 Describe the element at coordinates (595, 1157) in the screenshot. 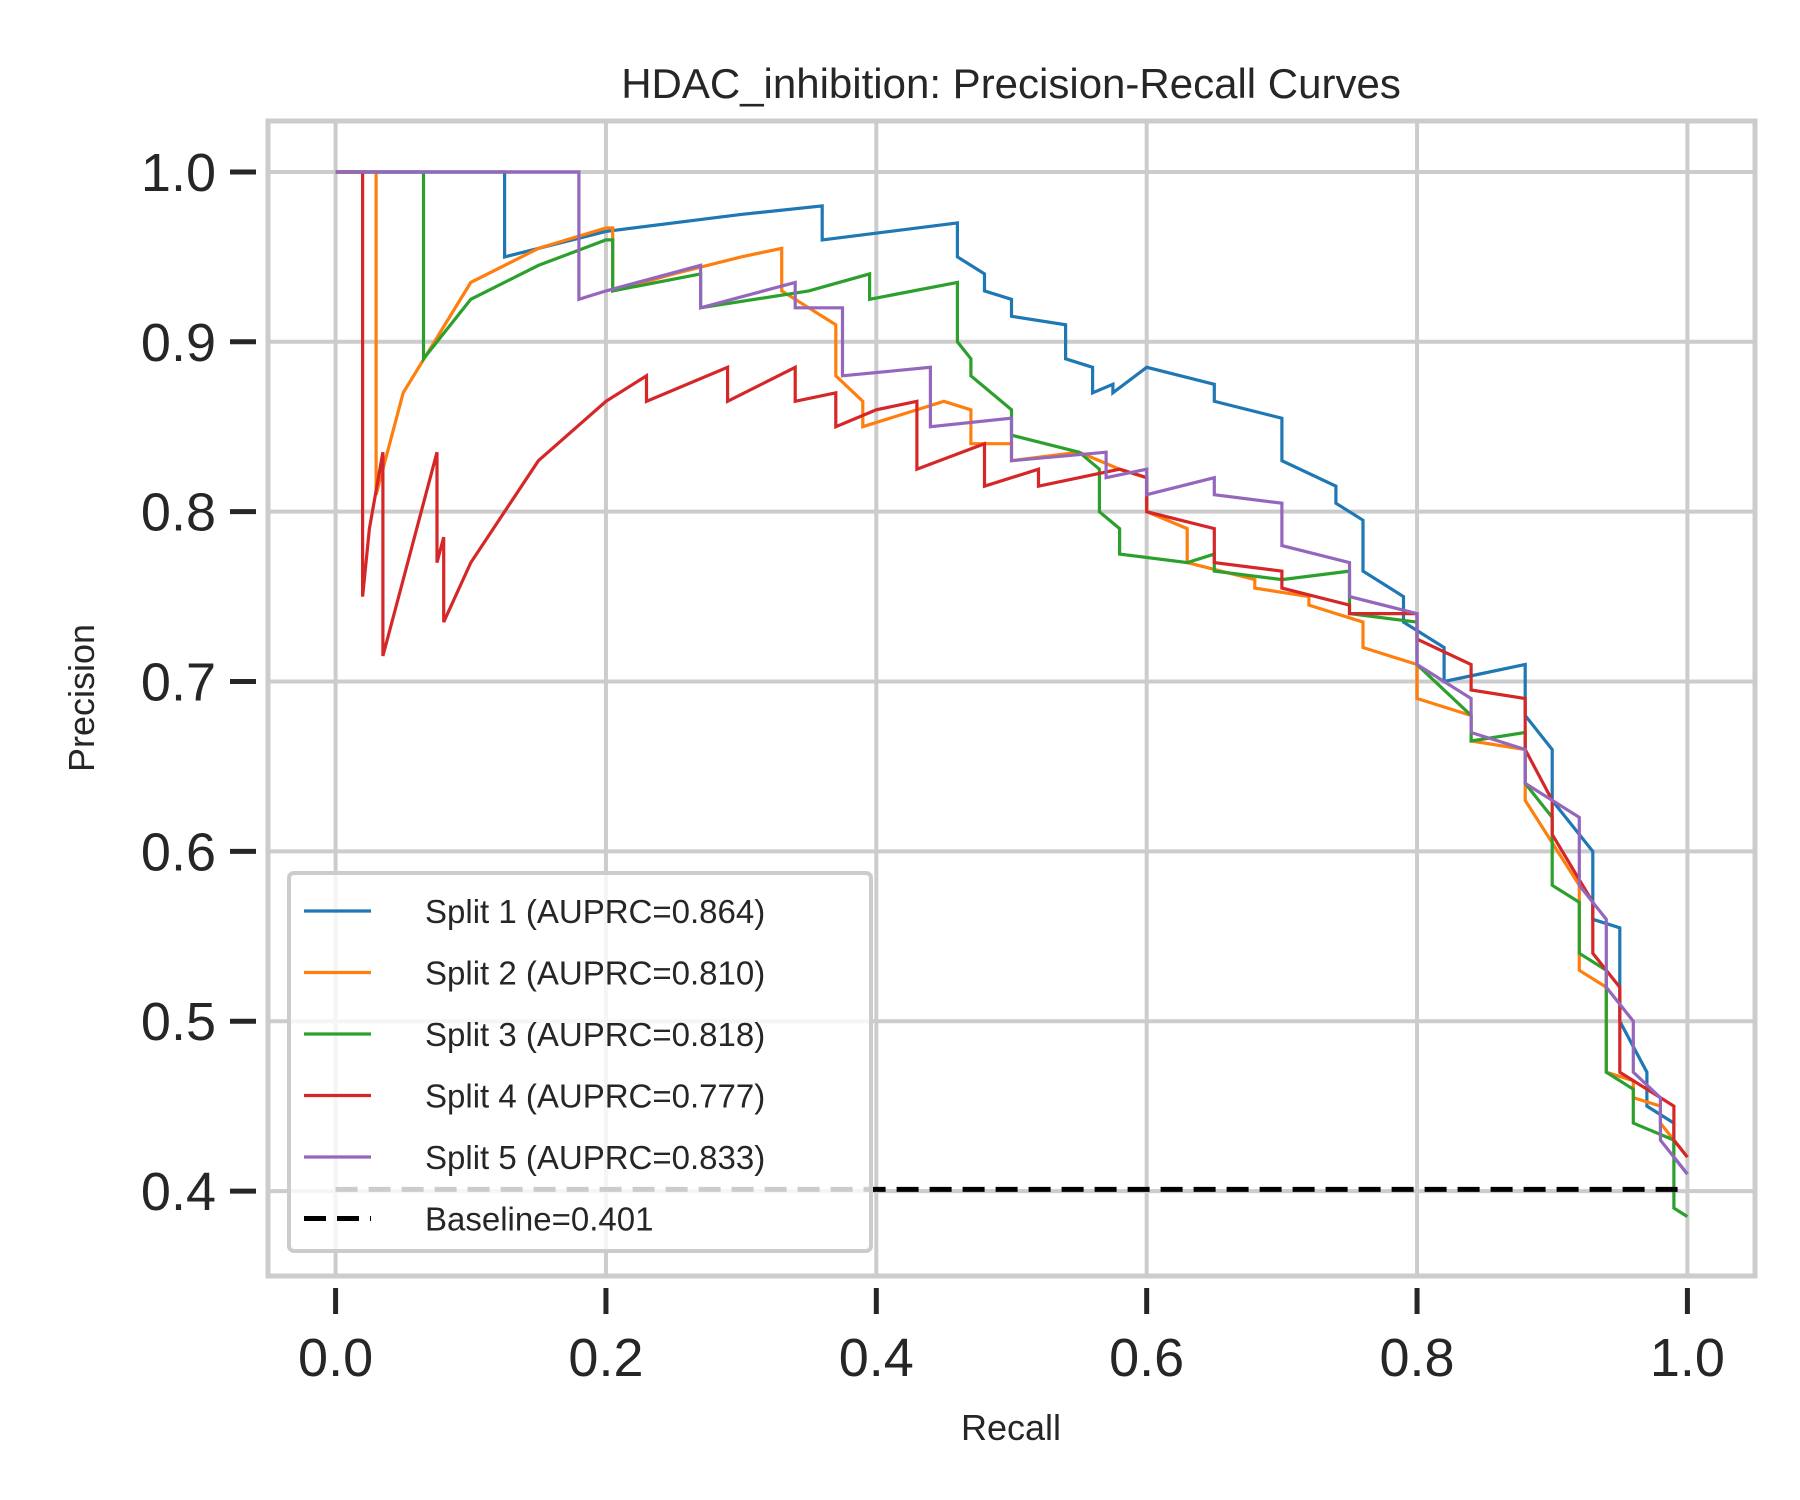

I see `legend-label-5: Split 5 (AUPRC=0.833)` at that location.